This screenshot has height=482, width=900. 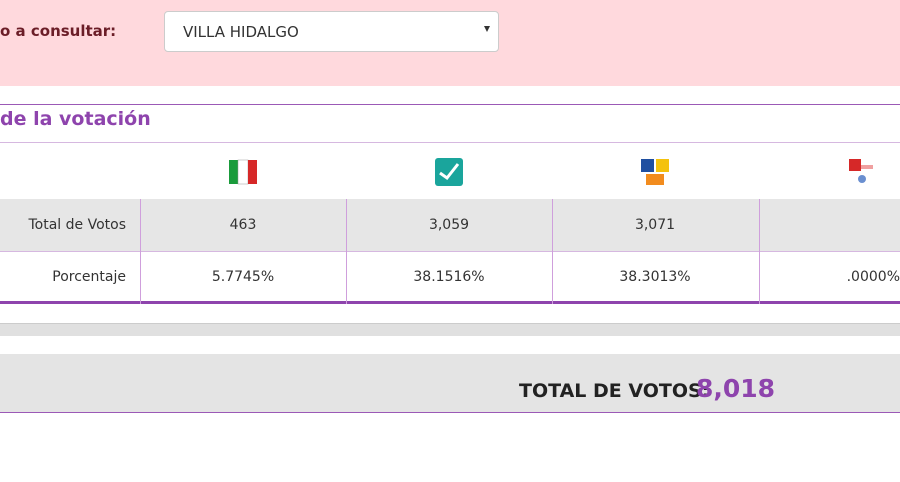 What do you see at coordinates (655, 225) in the screenshot?
I see `table-cell: 3,071` at bounding box center [655, 225].